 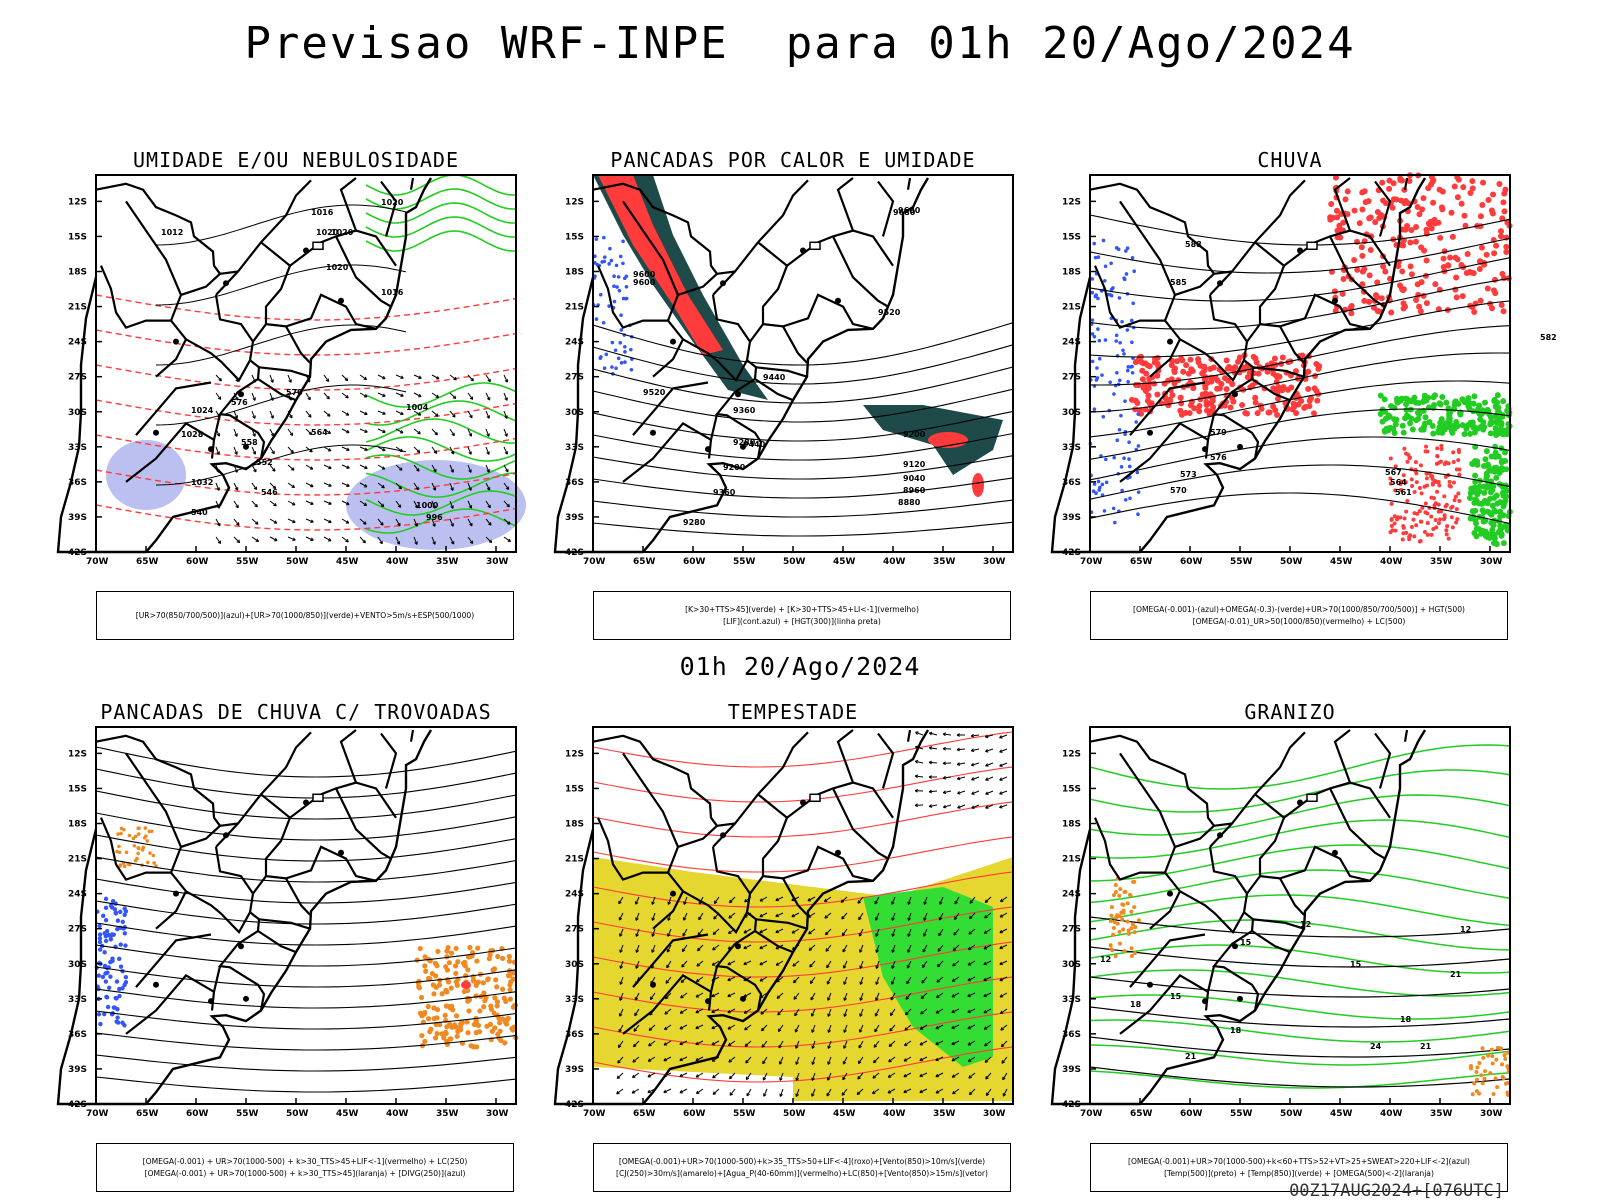 What do you see at coordinates (909, 502) in the screenshot?
I see `contour-label: 8880` at bounding box center [909, 502].